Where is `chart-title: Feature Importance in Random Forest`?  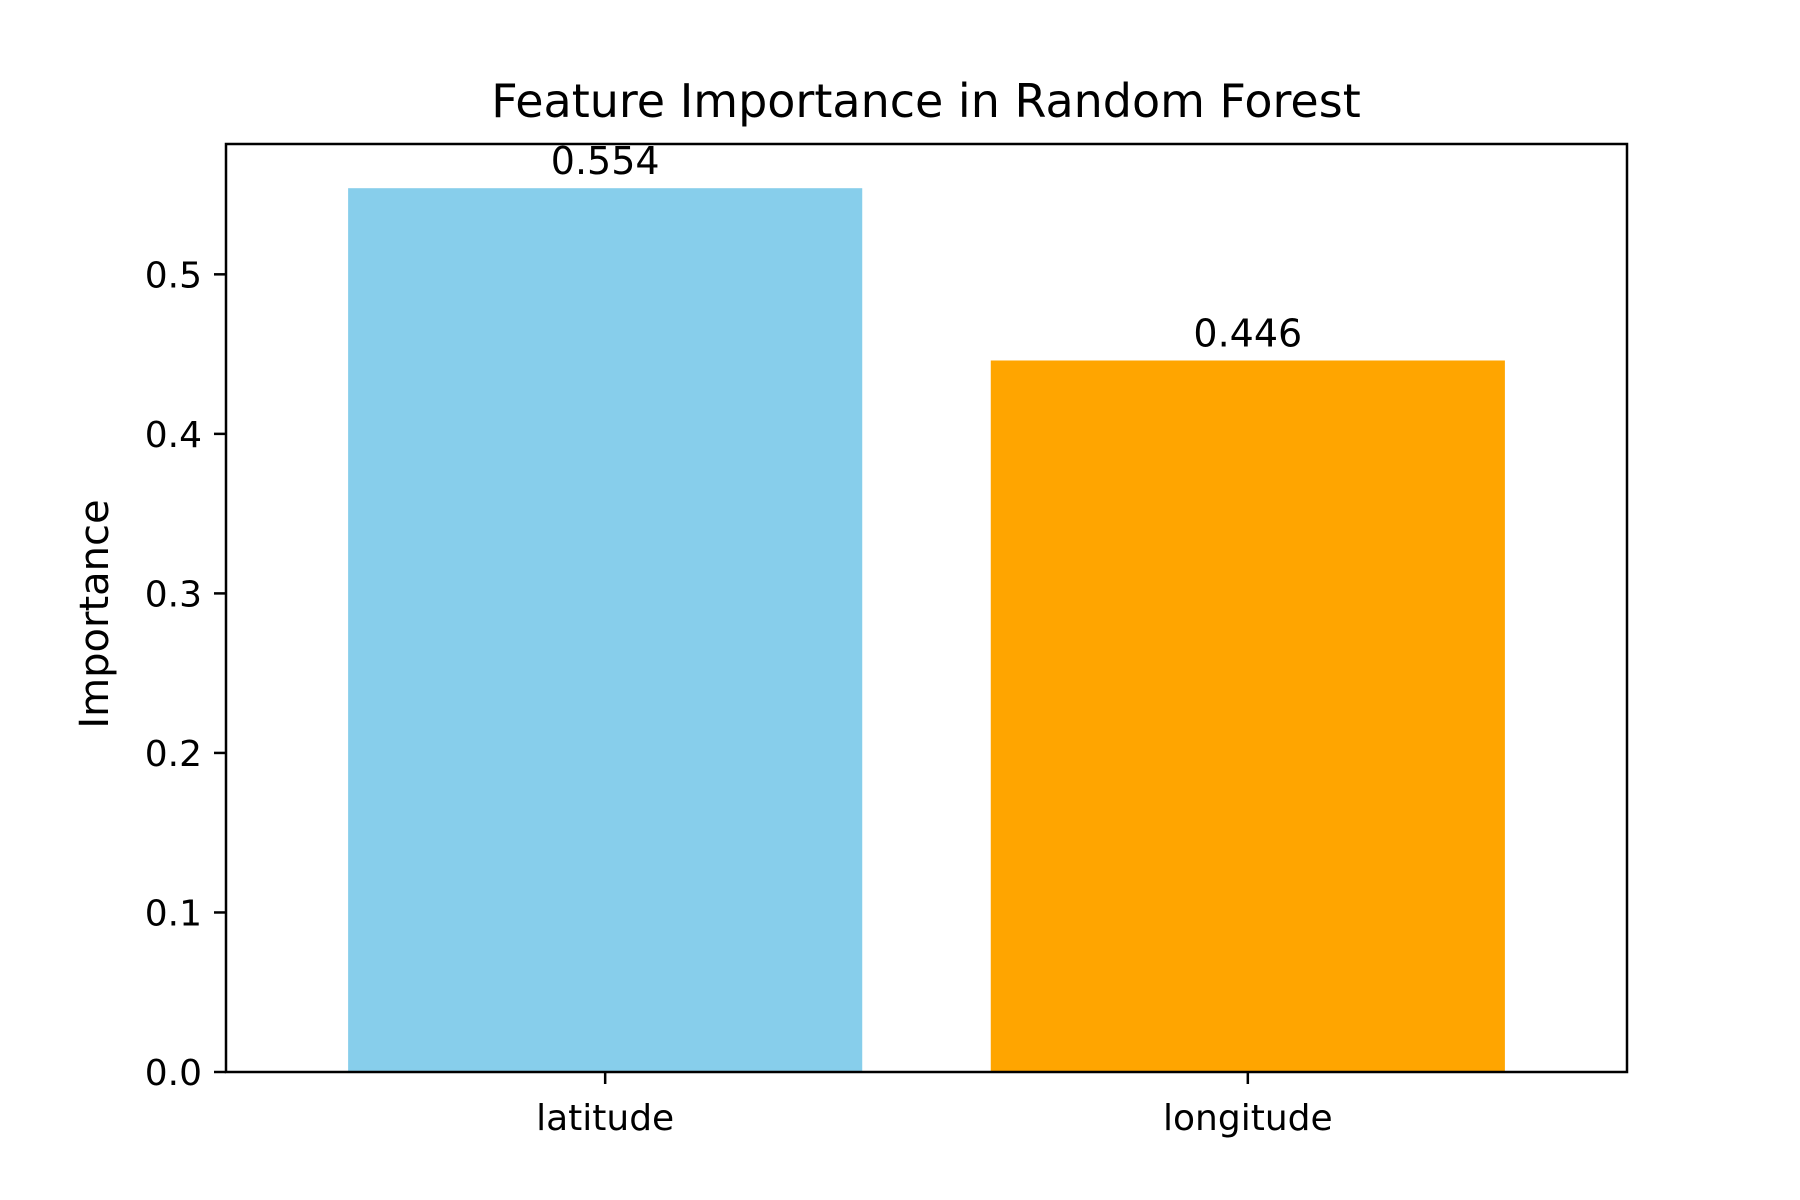
chart-title: Feature Importance in Random Forest is located at coordinates (925, 101).